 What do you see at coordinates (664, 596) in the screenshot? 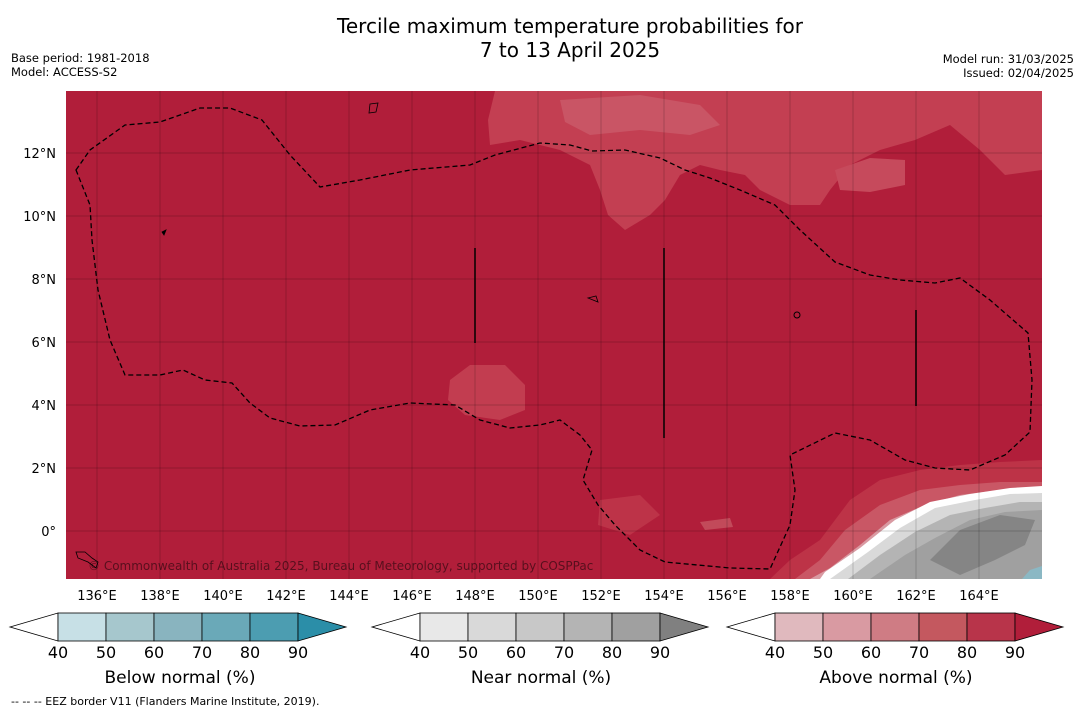
I see `lon-label: 154°E` at bounding box center [664, 596].